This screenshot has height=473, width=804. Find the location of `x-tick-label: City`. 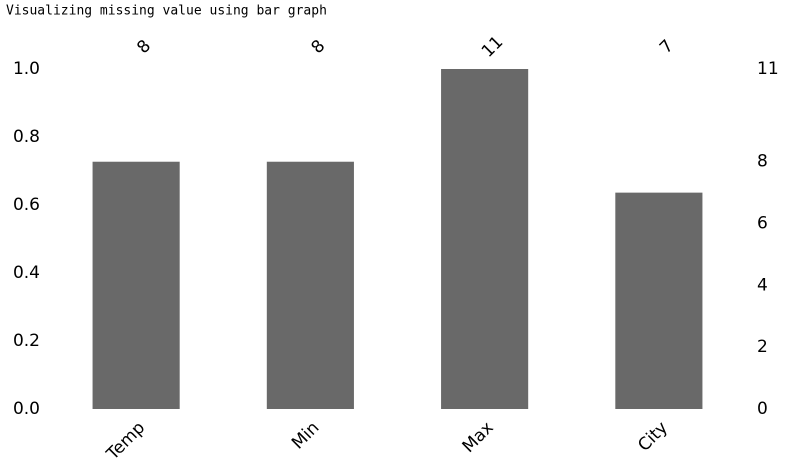

x-tick-label: City is located at coordinates (653, 437).